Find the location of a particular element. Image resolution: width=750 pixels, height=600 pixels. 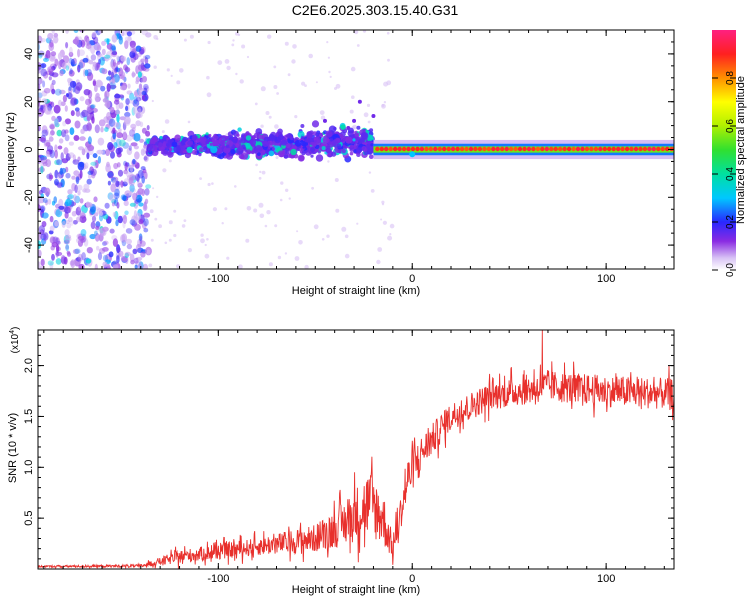

colorbar-gradient is located at coordinates (724, 150).